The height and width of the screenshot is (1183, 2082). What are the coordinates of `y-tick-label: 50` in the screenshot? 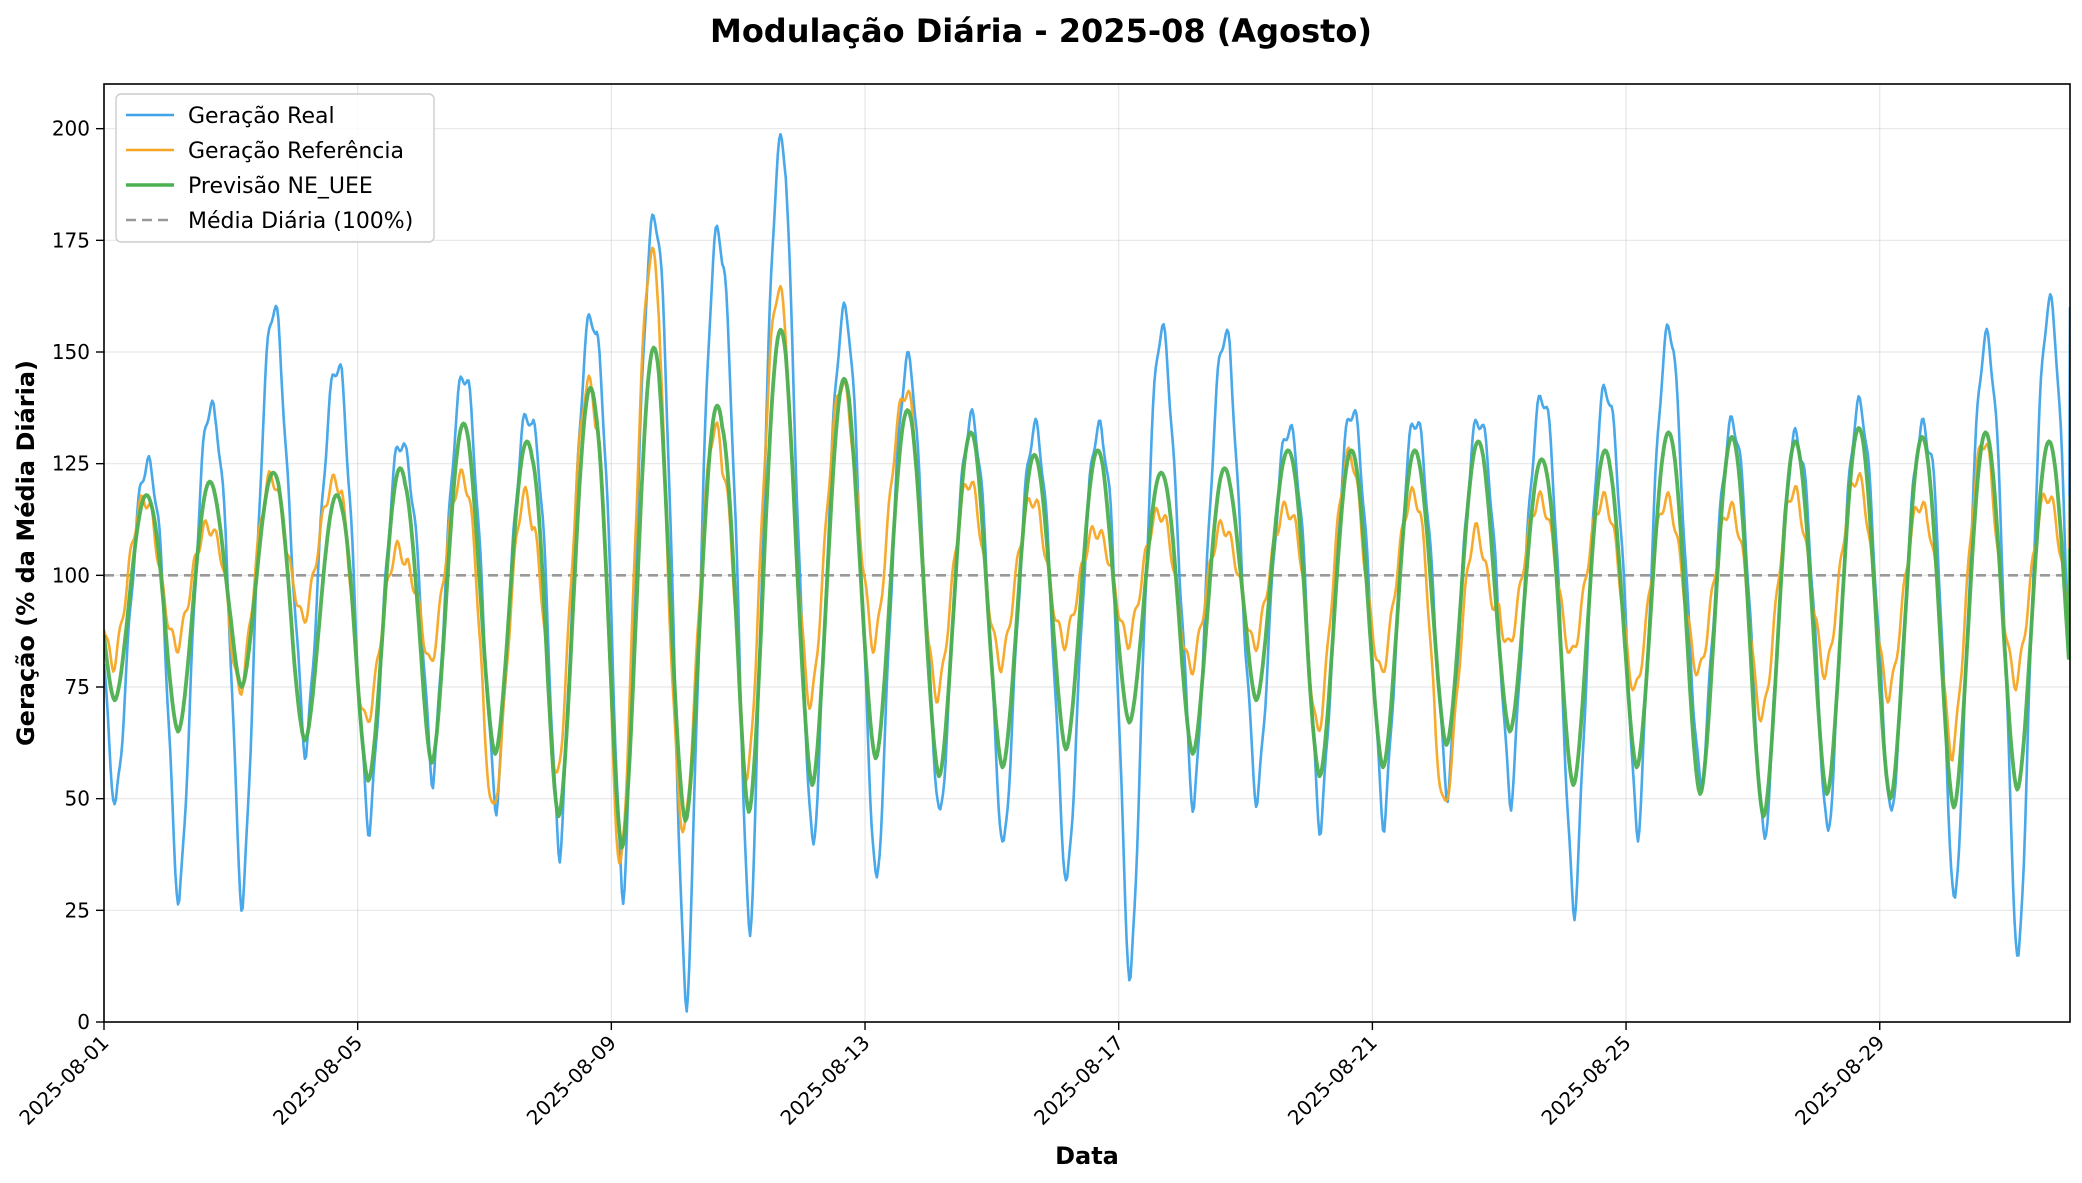 It's located at (77, 799).